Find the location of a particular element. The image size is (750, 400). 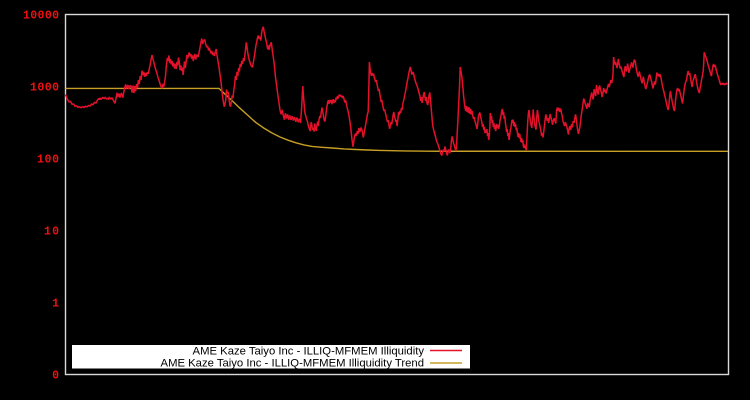

svg-text: 10 is located at coordinates (51, 232).